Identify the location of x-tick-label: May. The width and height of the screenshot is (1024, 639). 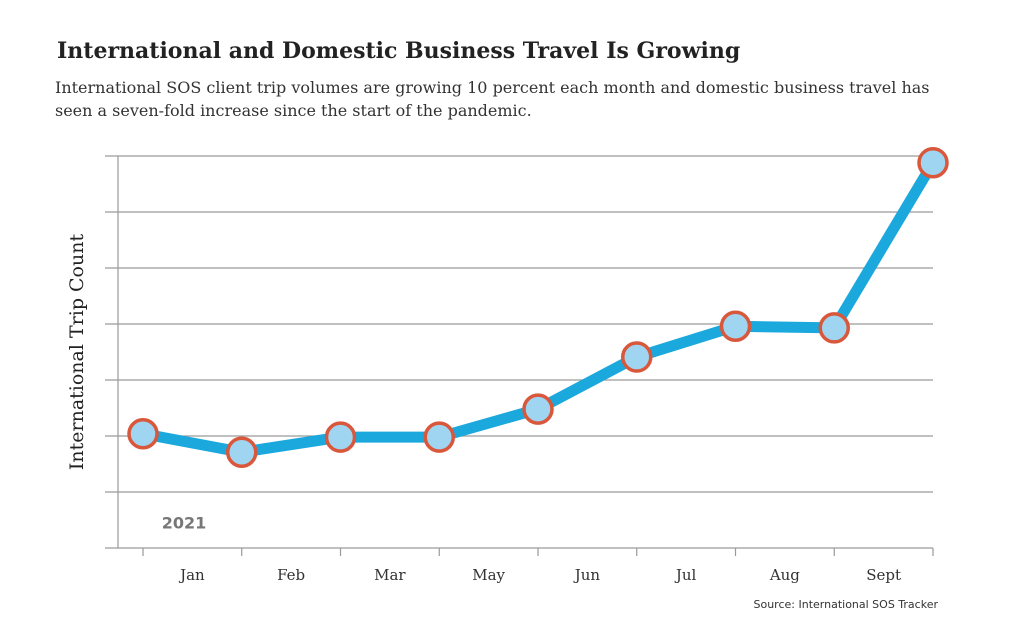
(488, 575).